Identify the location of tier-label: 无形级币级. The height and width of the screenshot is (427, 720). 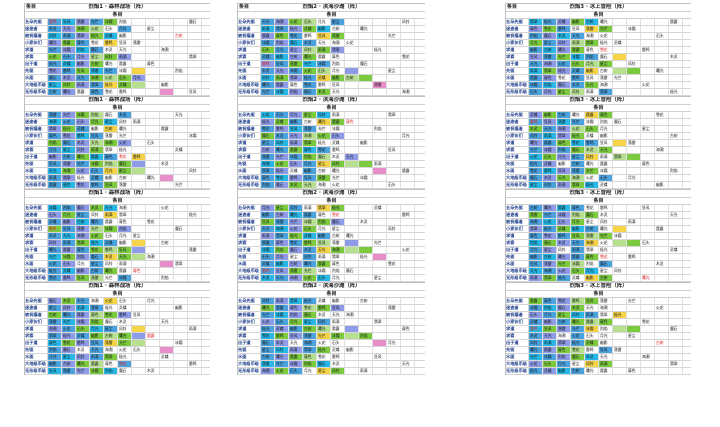
(36, 185).